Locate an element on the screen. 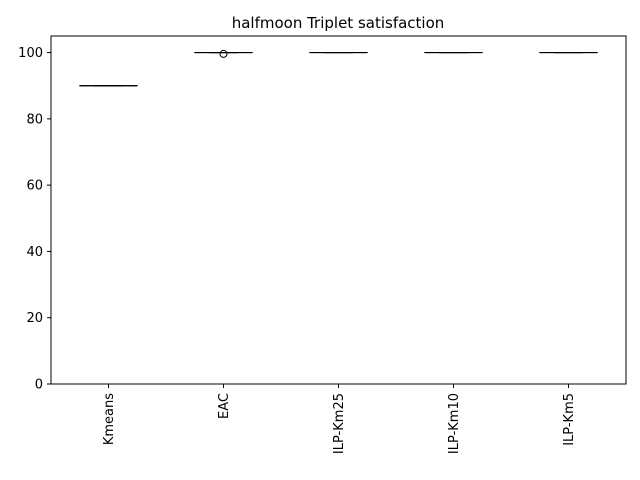 This screenshot has height=480, width=640. outlier-point is located at coordinates (223, 53).